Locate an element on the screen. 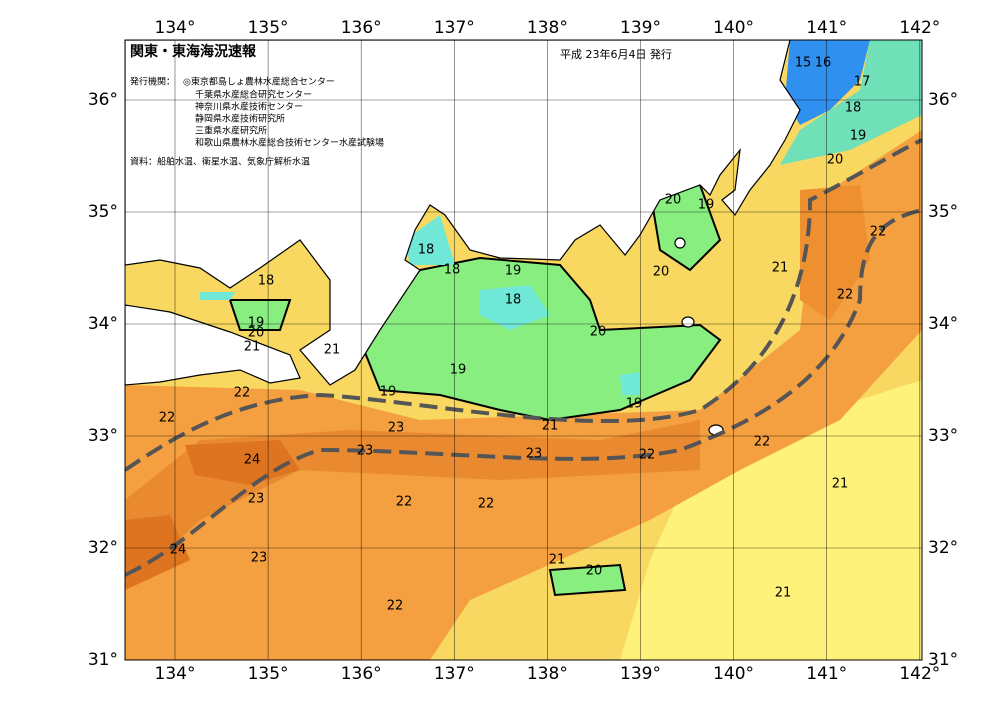 The height and width of the screenshot is (713, 1002). sea-warmest is located at coordinates (212, 515).